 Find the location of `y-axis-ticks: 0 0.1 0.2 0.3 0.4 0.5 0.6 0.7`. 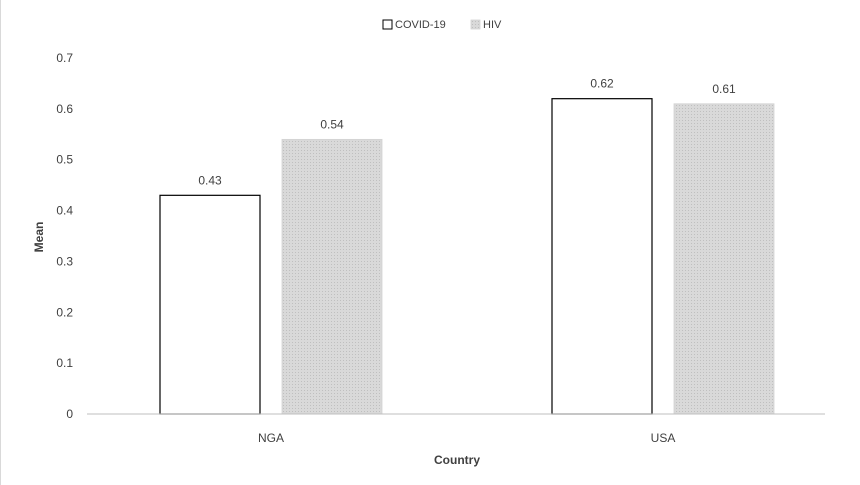

y-axis-ticks: 0 0.1 0.2 0.3 0.4 0.5 0.6 0.7 is located at coordinates (64, 236).